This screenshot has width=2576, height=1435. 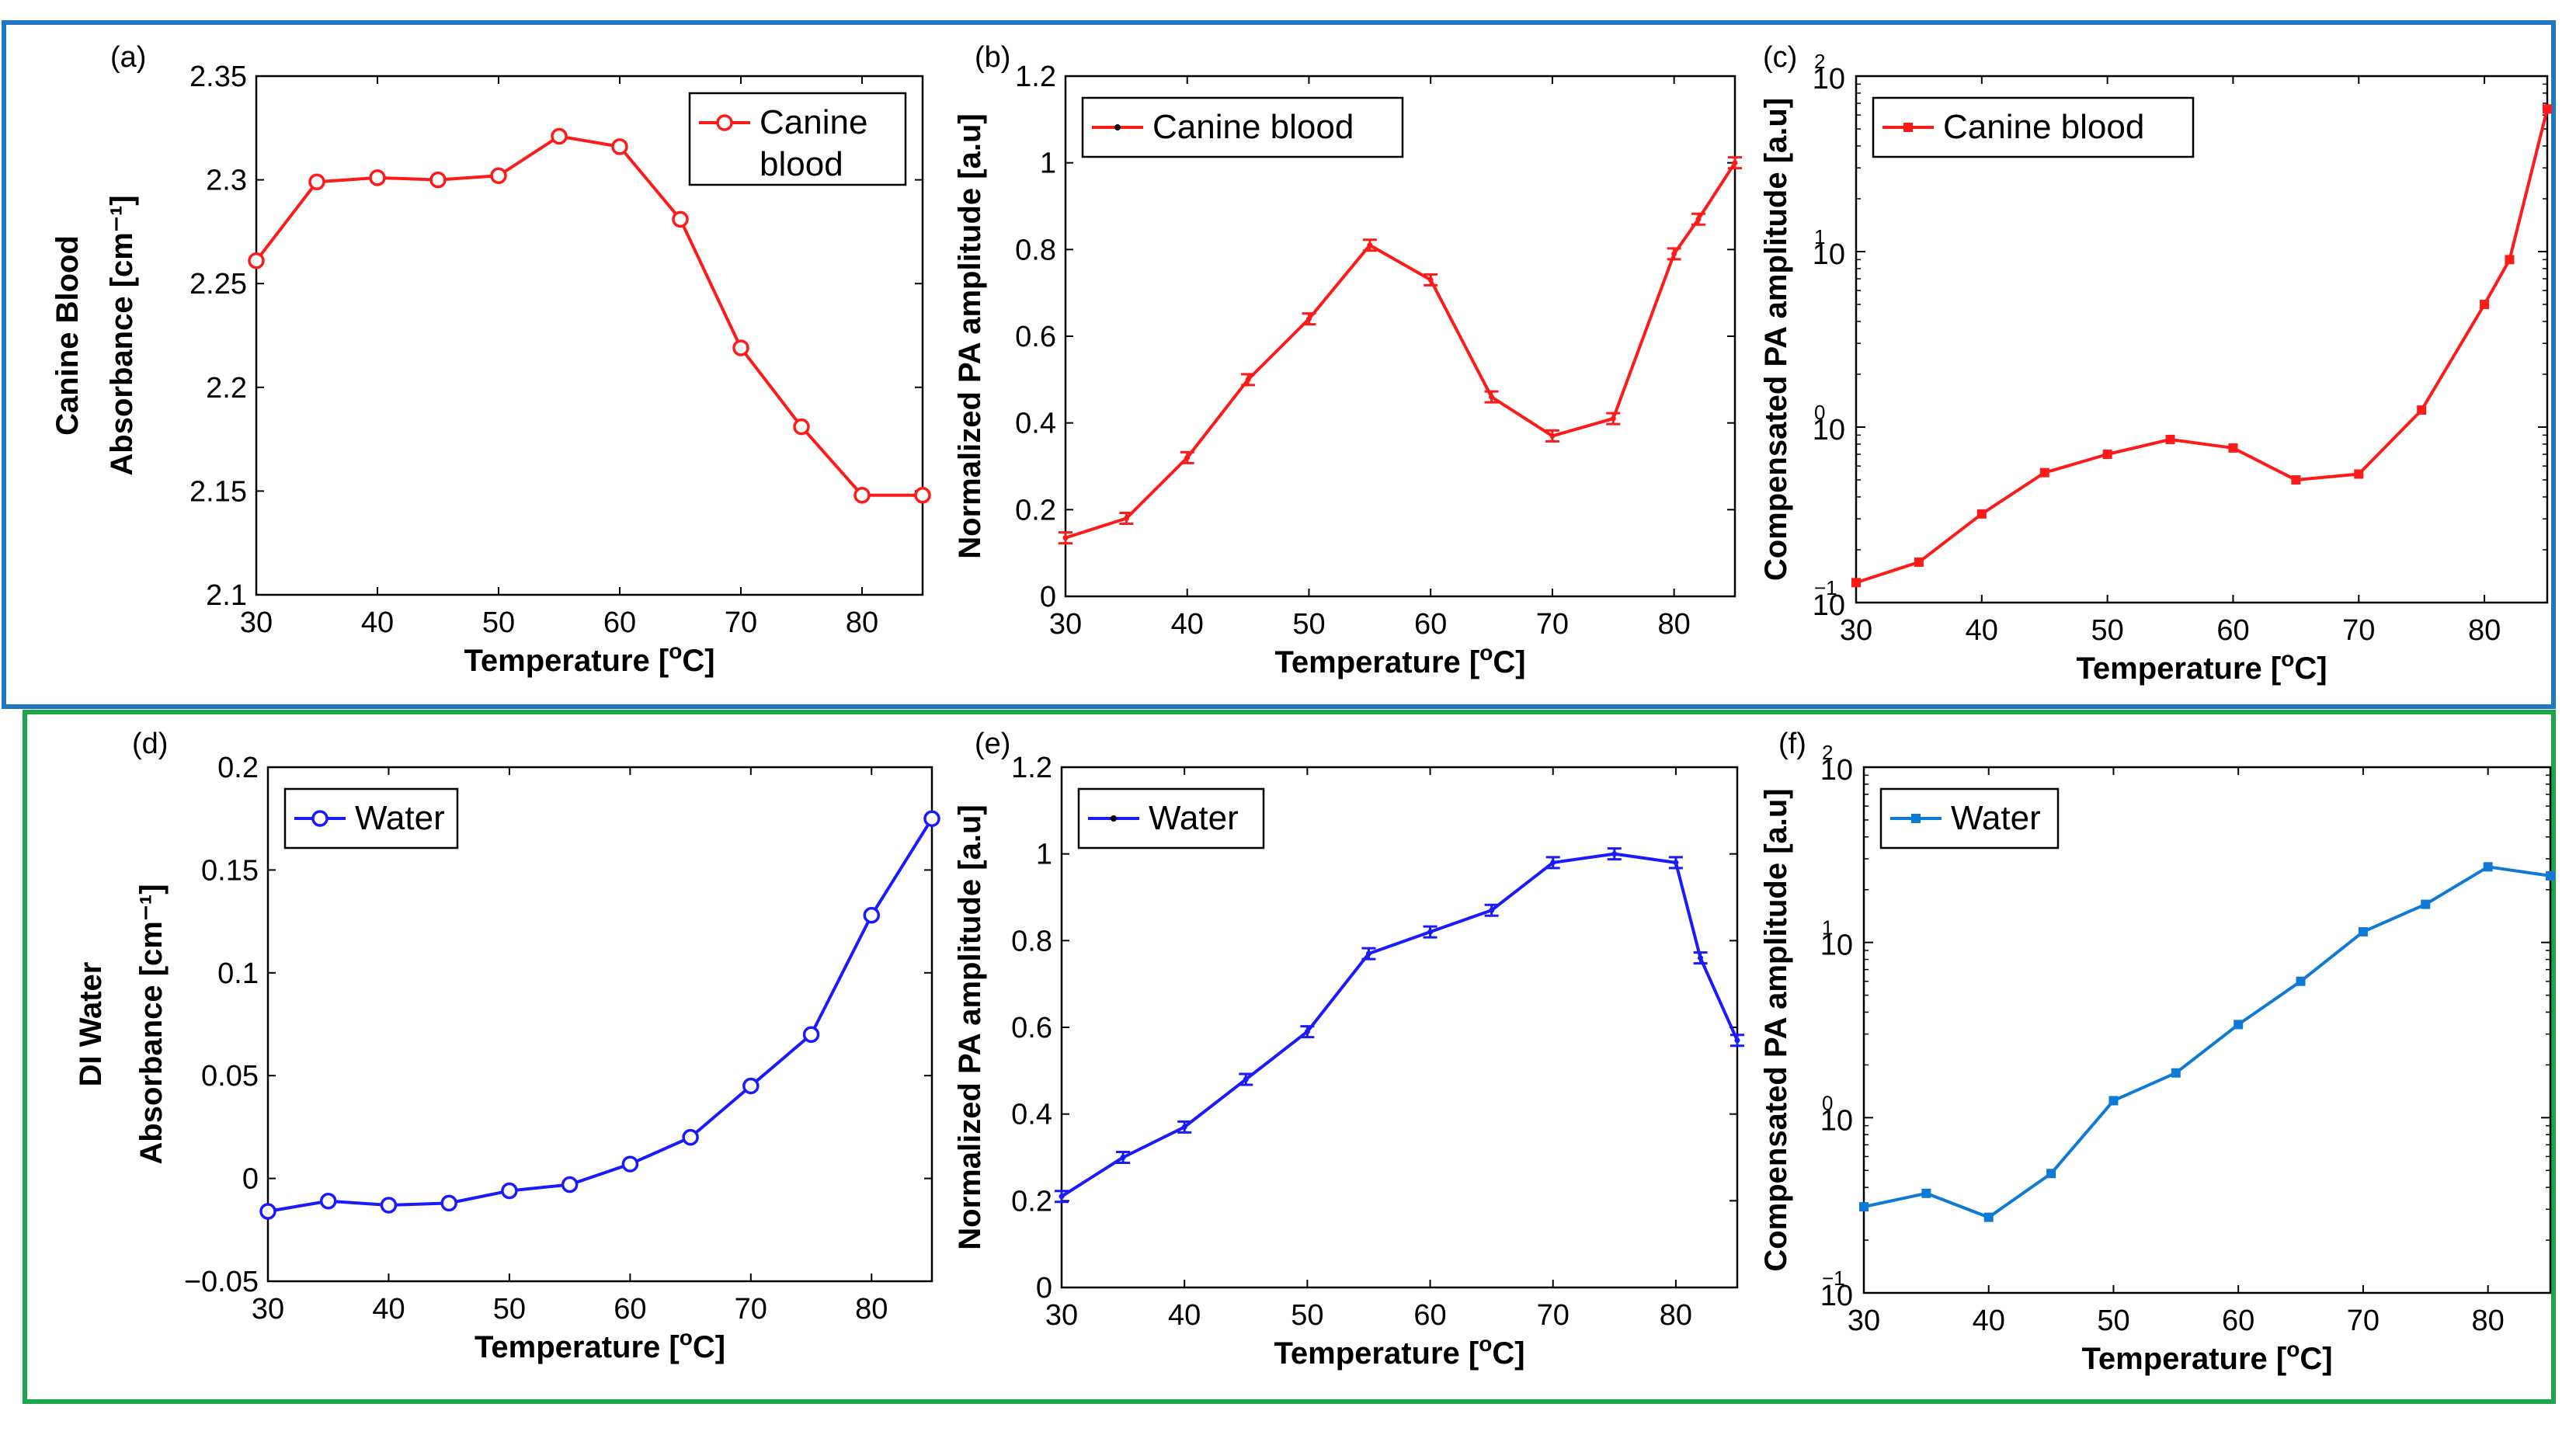 I want to click on x-tick-label: 40, so click(x=1989, y=1321).